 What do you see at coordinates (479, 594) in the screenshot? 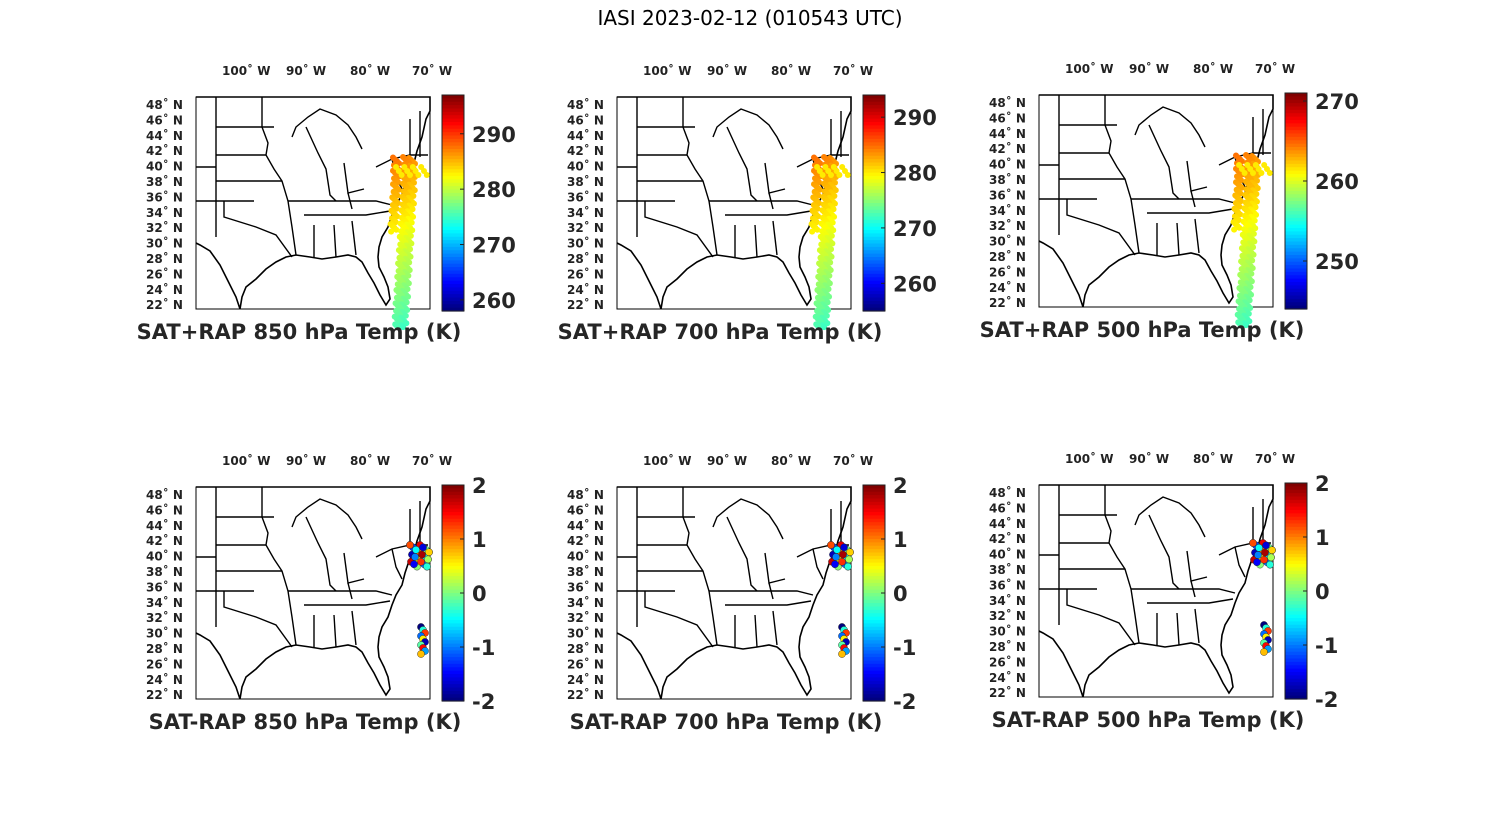
I see `colorbar-tick-label: 0` at bounding box center [479, 594].